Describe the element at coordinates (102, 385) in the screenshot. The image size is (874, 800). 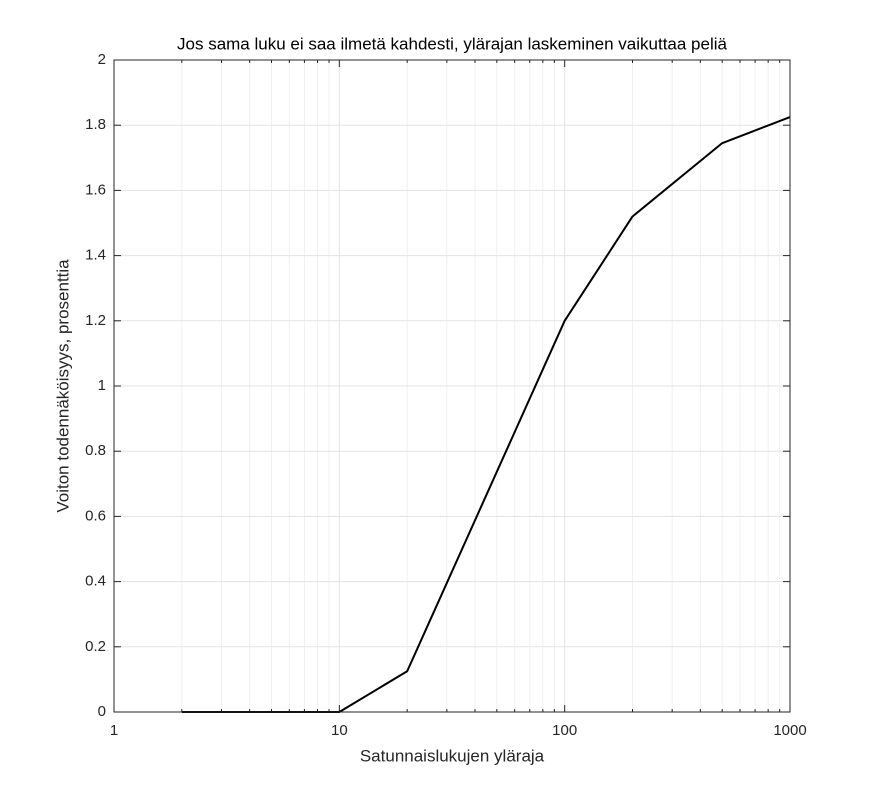
I see `y-tick-label: 1` at that location.